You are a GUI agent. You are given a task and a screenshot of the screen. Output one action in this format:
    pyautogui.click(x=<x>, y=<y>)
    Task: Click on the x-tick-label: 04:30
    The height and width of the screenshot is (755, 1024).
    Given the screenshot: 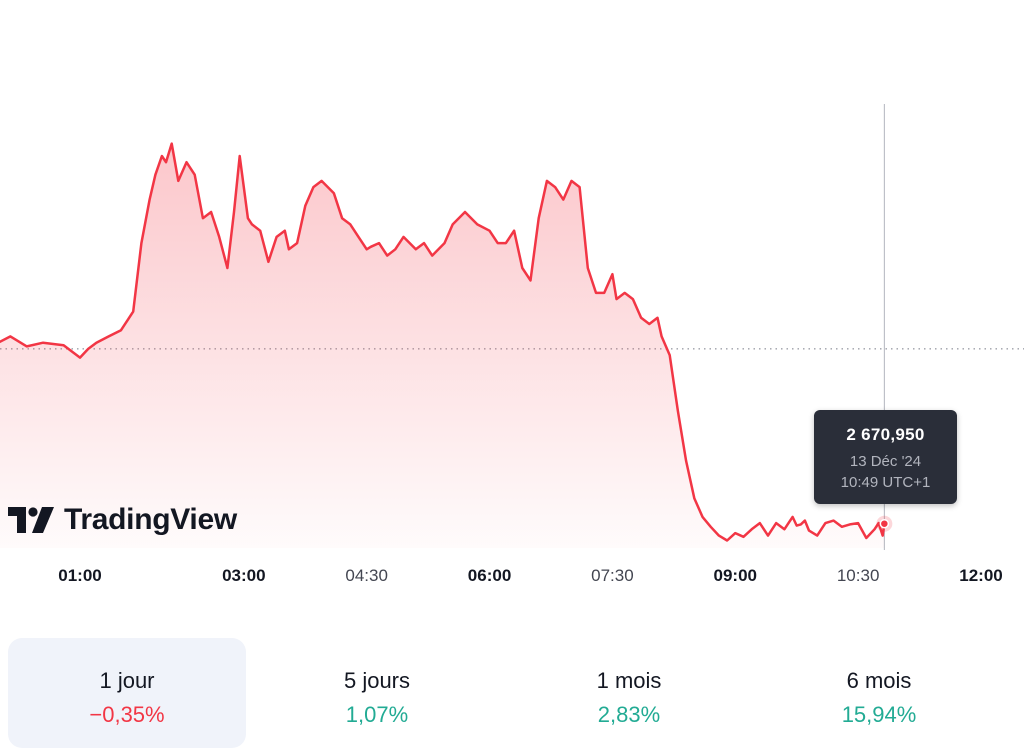 What is the action you would take?
    pyautogui.click(x=366, y=575)
    